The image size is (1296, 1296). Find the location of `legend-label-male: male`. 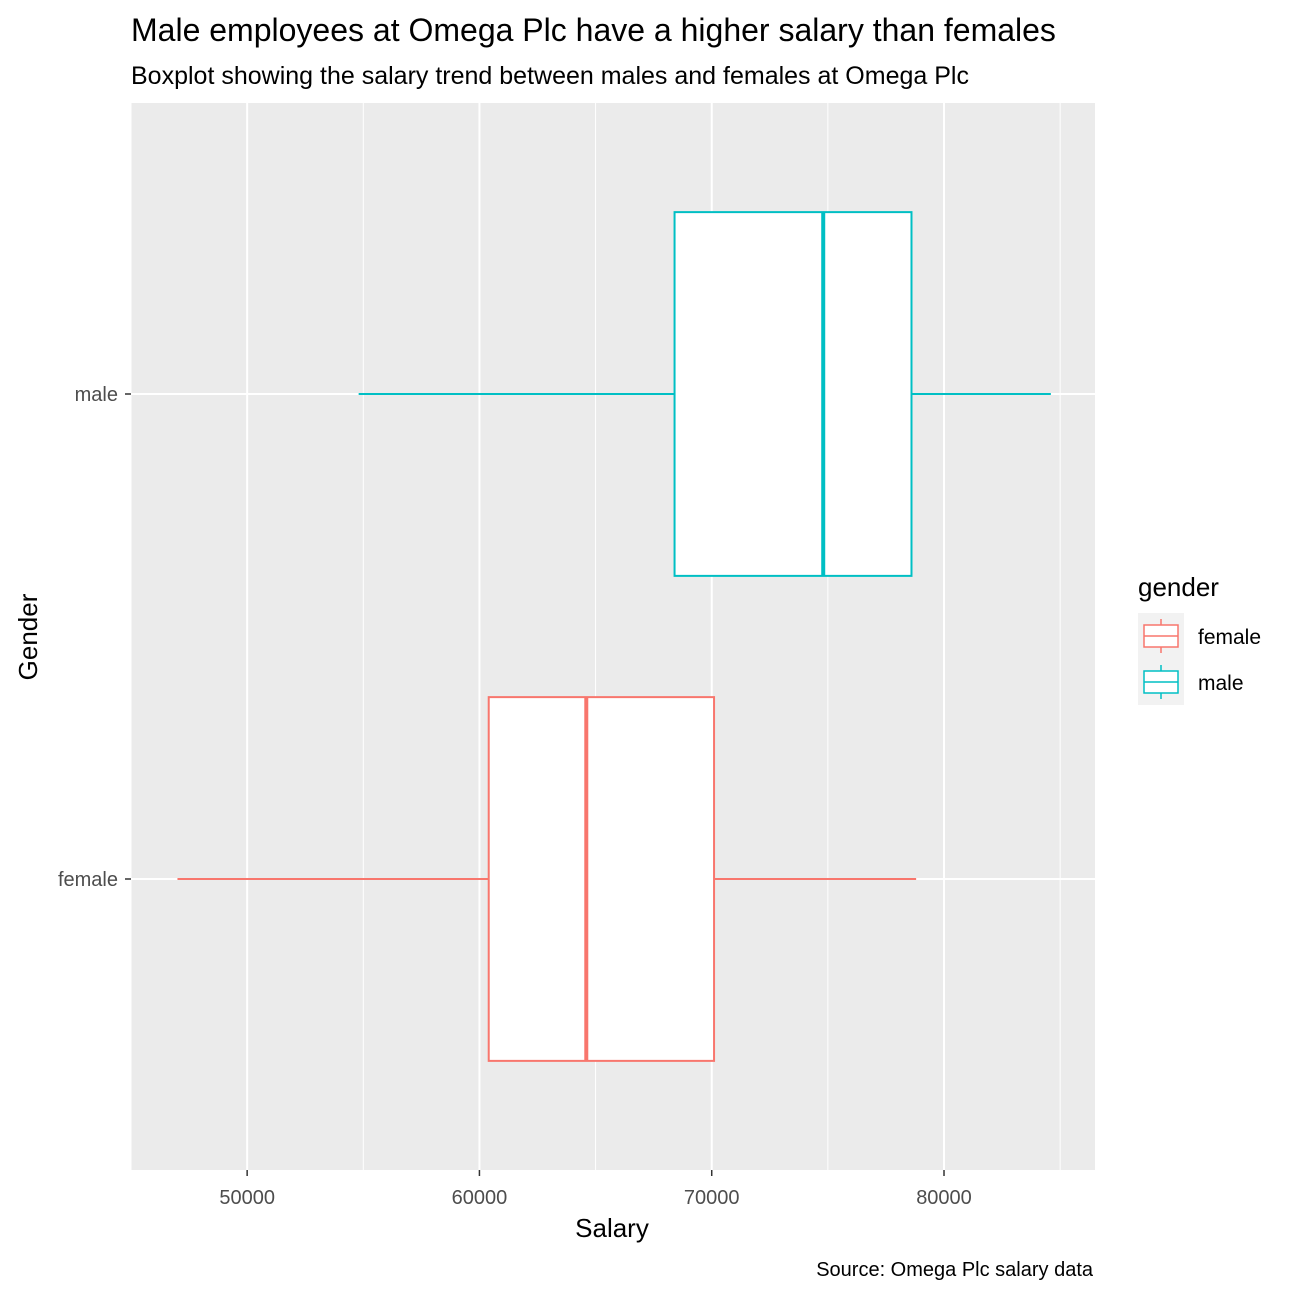

legend-label-male: male is located at coordinates (1221, 683).